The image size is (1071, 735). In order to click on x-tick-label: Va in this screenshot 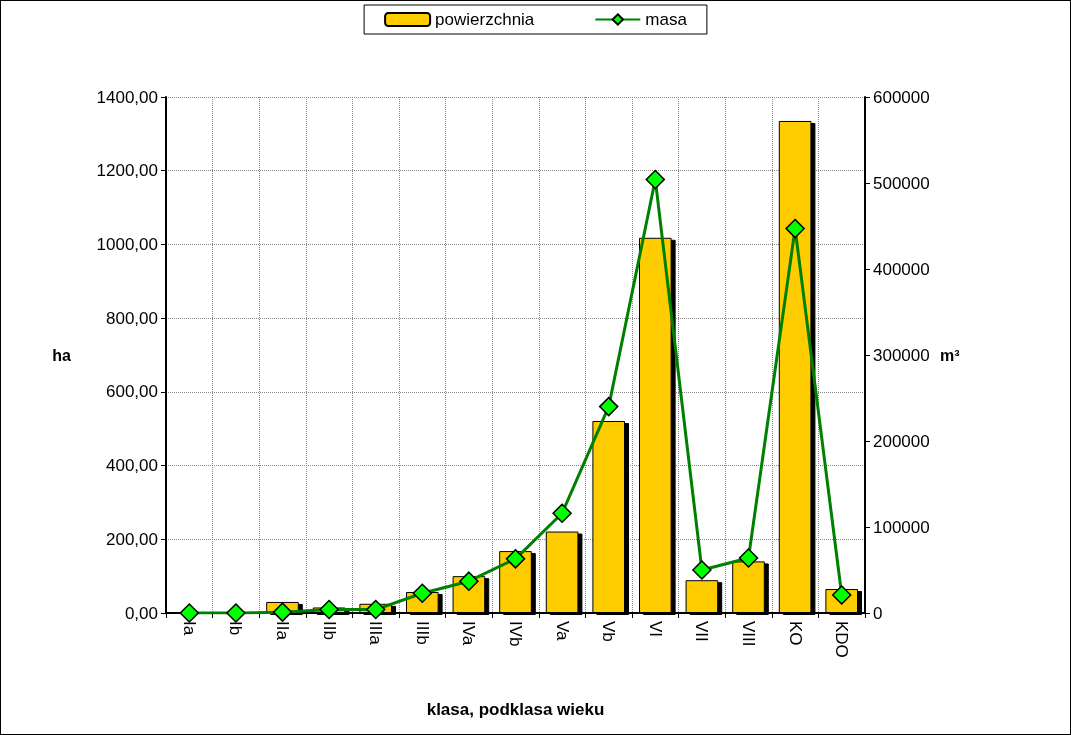, I will do `click(562, 631)`.